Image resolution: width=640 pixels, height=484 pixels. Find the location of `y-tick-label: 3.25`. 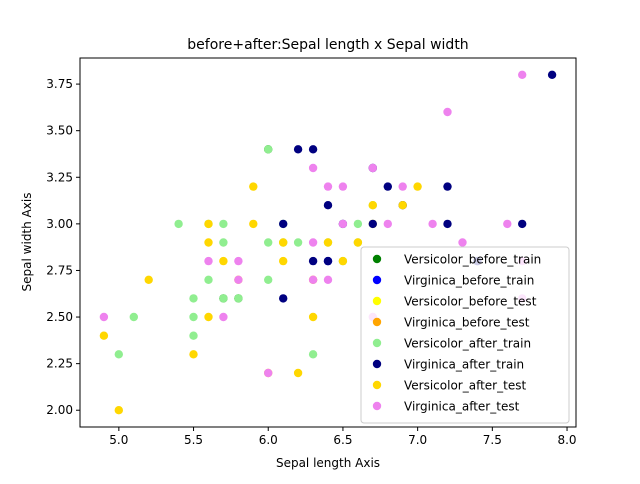

y-tick-label: 3.25 is located at coordinates (59, 177).